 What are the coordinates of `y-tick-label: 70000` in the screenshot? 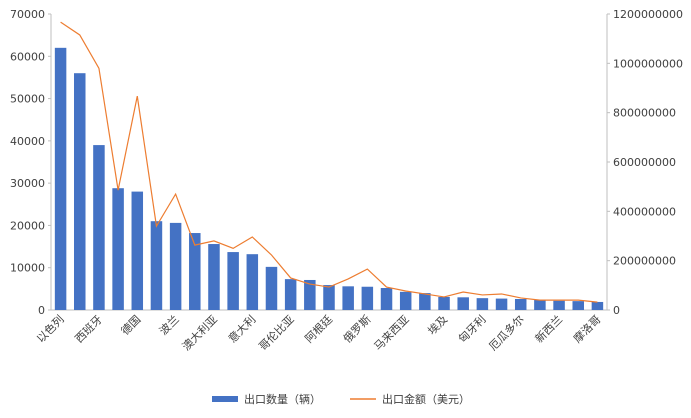 It's located at (27, 14).